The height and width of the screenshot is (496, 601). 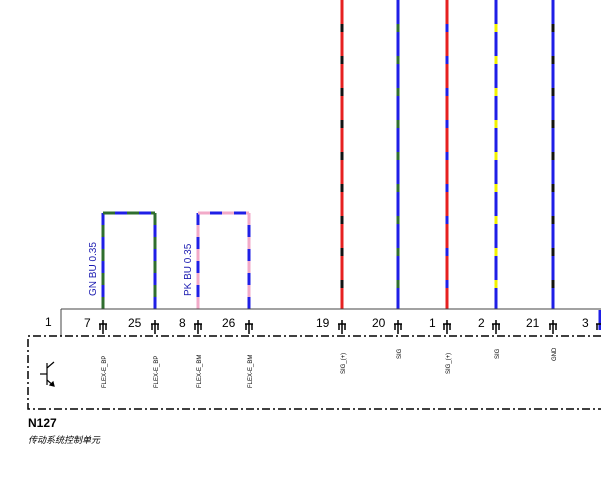 What do you see at coordinates (323, 323) in the screenshot?
I see `pin-number-19: 19` at bounding box center [323, 323].